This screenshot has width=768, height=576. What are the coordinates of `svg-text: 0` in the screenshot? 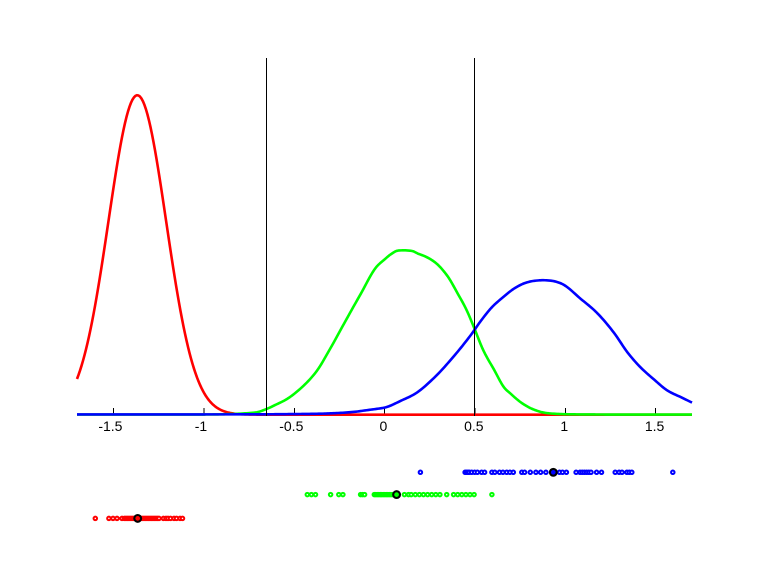 It's located at (384, 426).